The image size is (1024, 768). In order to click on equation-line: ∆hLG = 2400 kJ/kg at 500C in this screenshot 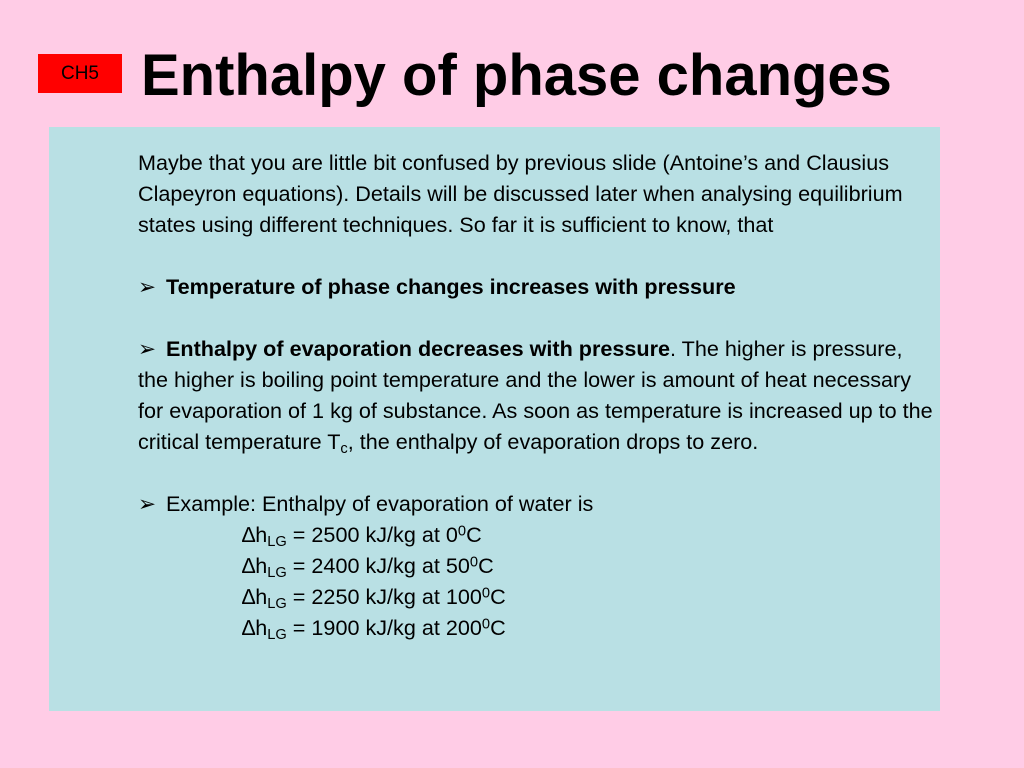, I will do `click(538, 565)`.